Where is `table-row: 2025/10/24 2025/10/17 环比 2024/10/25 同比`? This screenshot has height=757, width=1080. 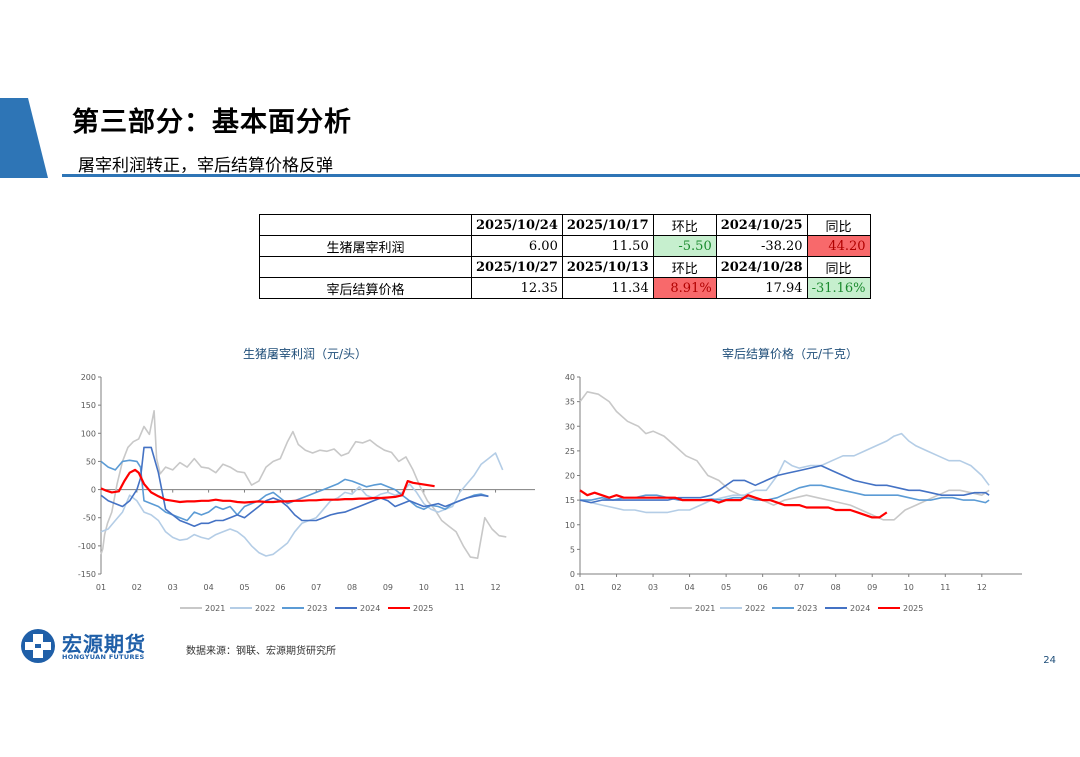 table-row: 2025/10/24 2025/10/17 环比 2024/10/25 同比 is located at coordinates (565, 225).